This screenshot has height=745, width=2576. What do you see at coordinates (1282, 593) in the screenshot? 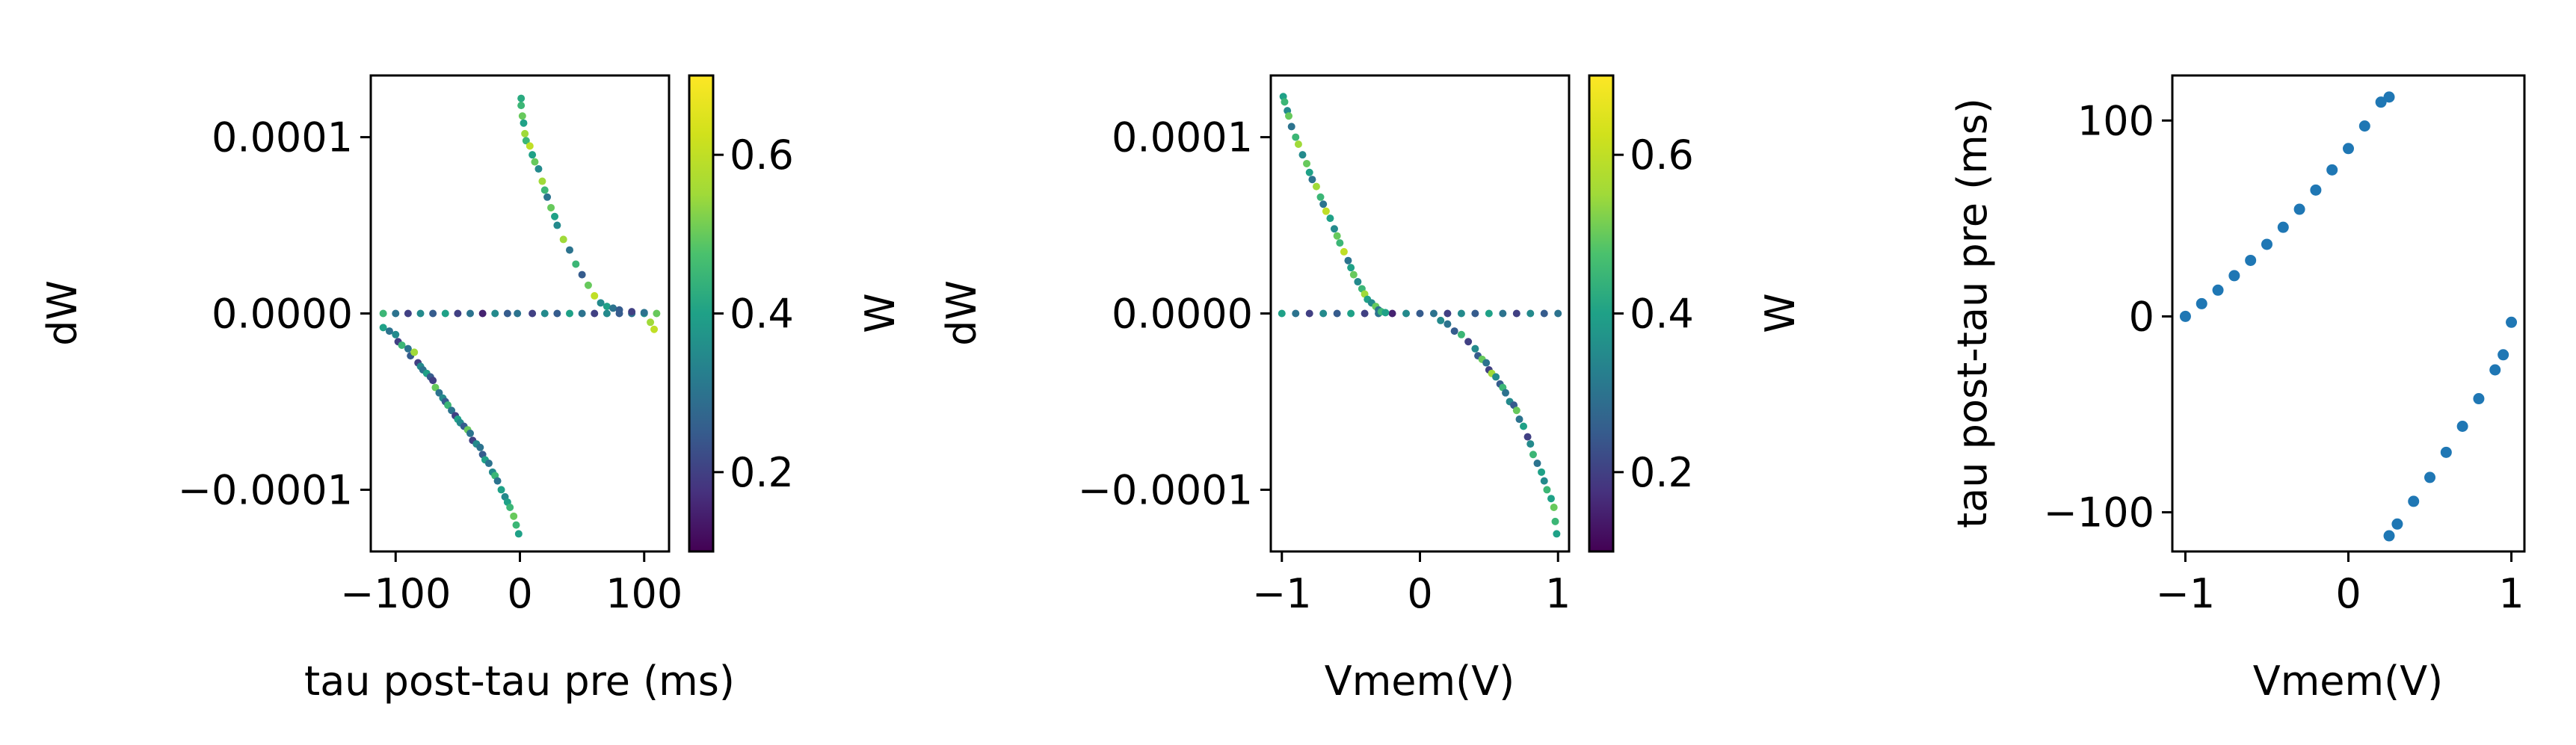
I see `xtick-label: −1` at bounding box center [1282, 593].